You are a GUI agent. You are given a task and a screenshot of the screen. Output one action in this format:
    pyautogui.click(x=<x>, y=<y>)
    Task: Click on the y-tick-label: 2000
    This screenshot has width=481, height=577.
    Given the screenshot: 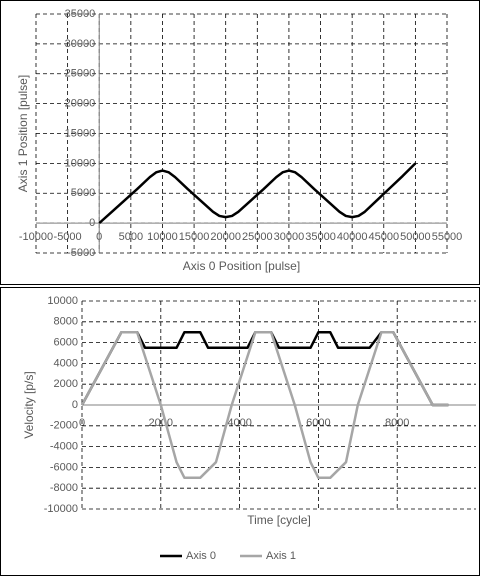 What is the action you would take?
    pyautogui.click(x=66, y=384)
    